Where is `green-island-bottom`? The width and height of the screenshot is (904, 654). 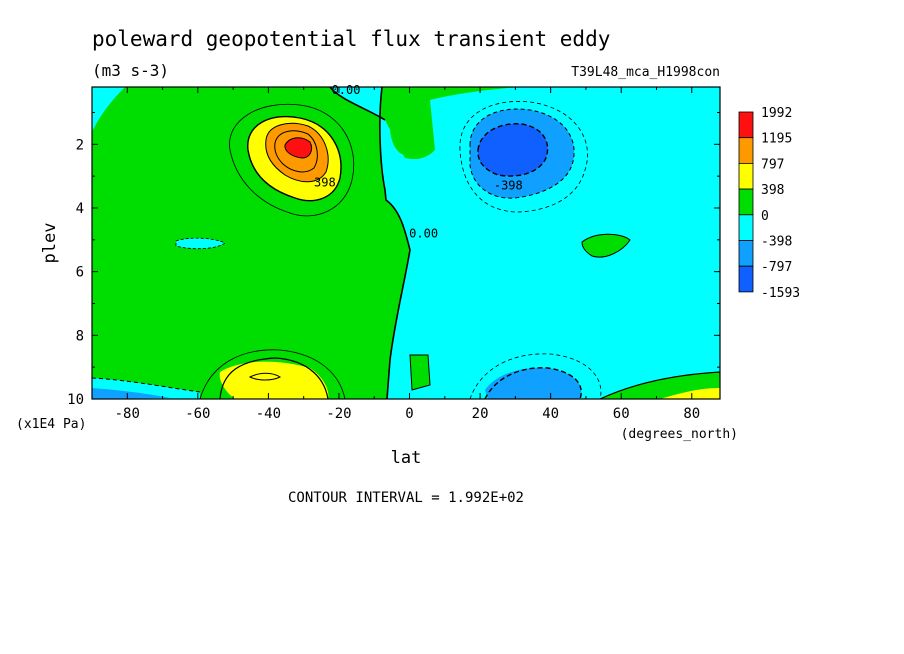 green-island-bottom is located at coordinates (420, 372).